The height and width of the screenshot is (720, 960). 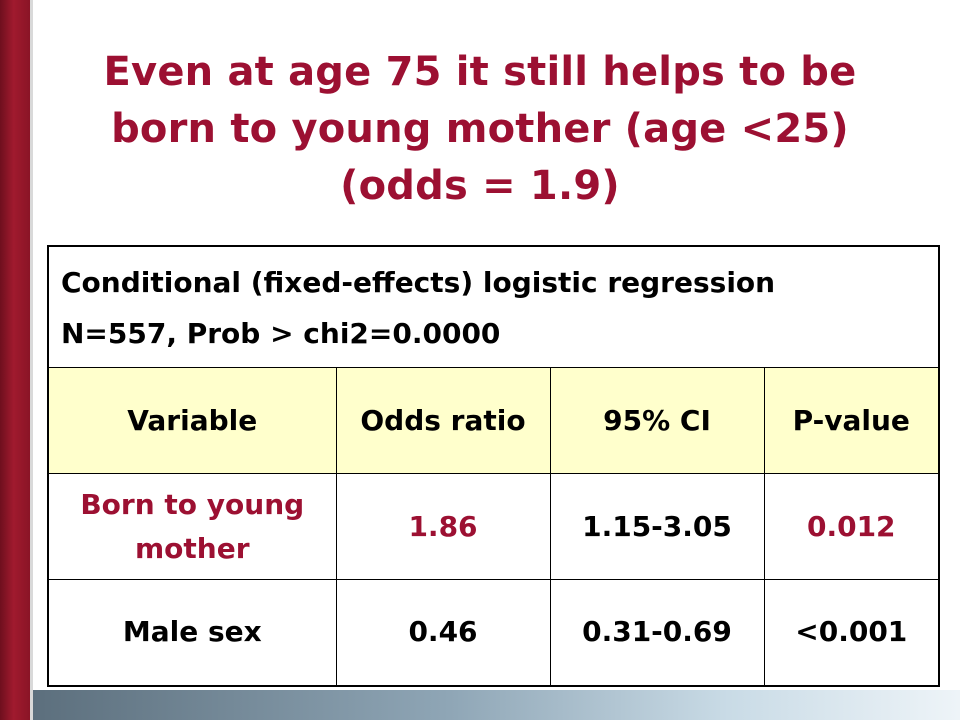 I want to click on table-header-row: Variable Odds ratio 95% CI P-value, so click(x=493, y=420).